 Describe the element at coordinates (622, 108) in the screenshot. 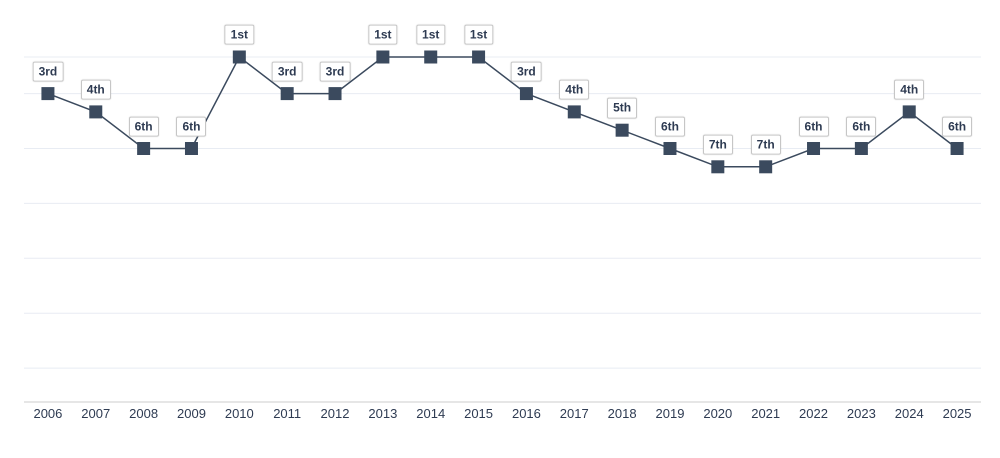

I see `data-point-label: 5th` at that location.